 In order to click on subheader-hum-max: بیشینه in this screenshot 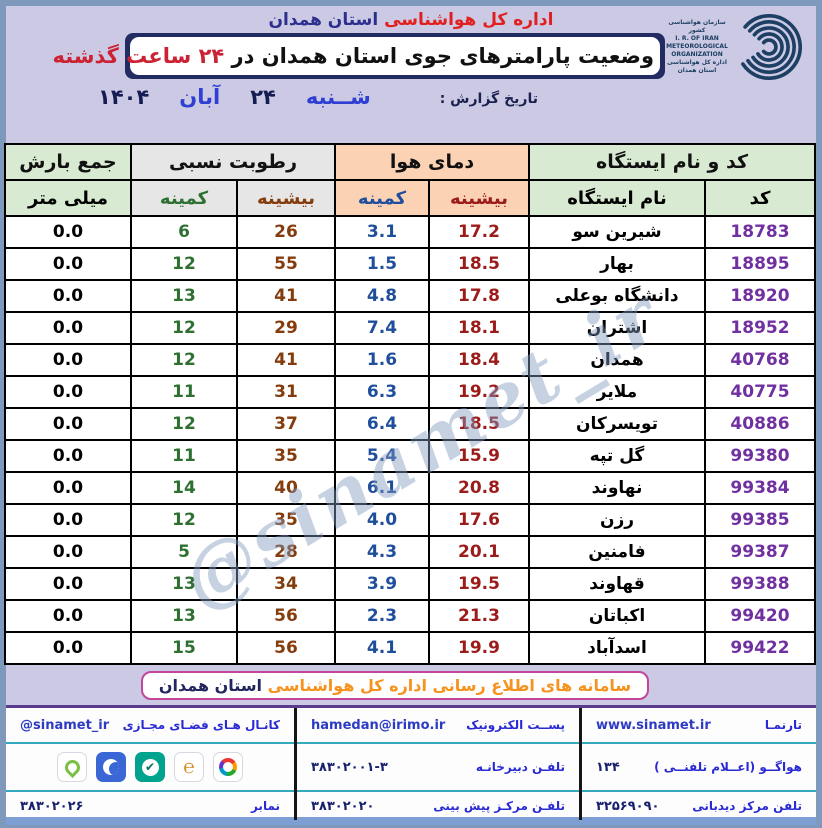, I will do `click(285, 198)`.